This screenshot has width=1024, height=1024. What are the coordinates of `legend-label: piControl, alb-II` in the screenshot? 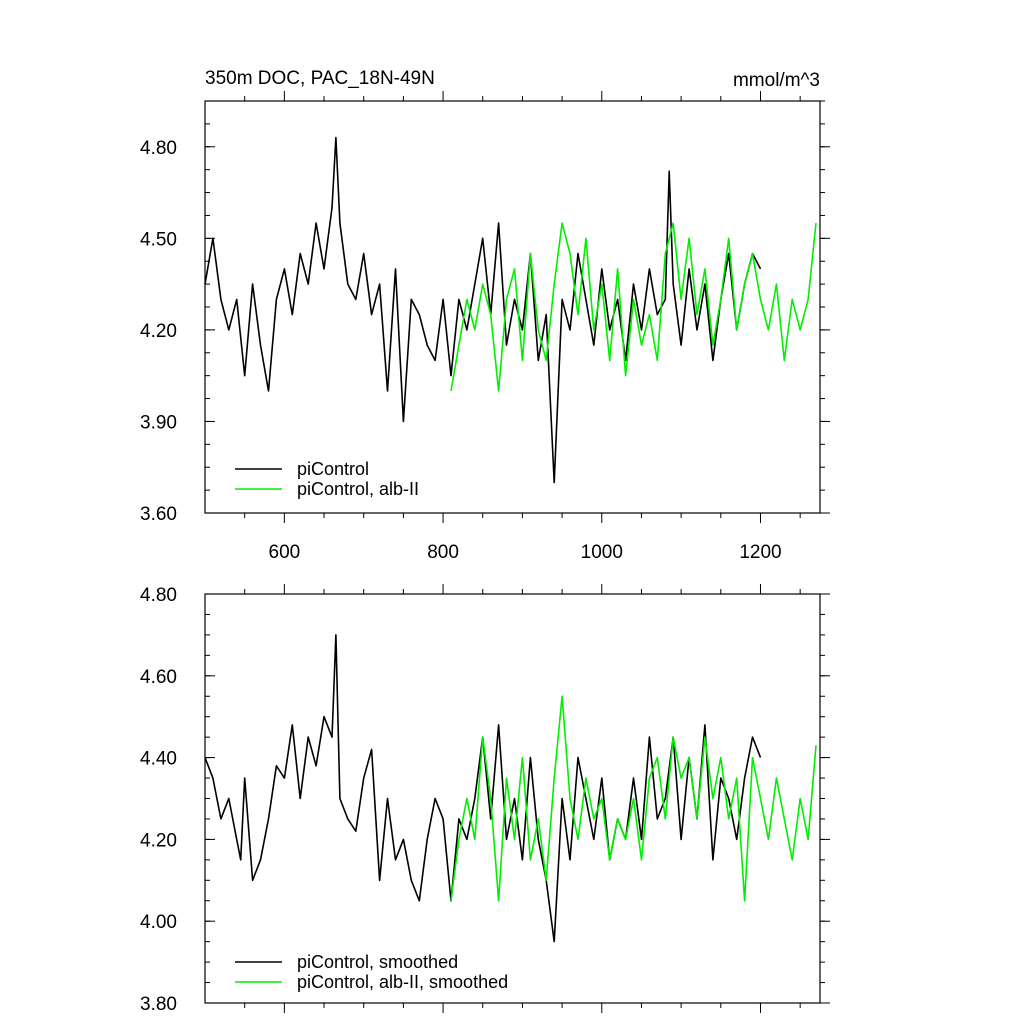 It's located at (358, 489).